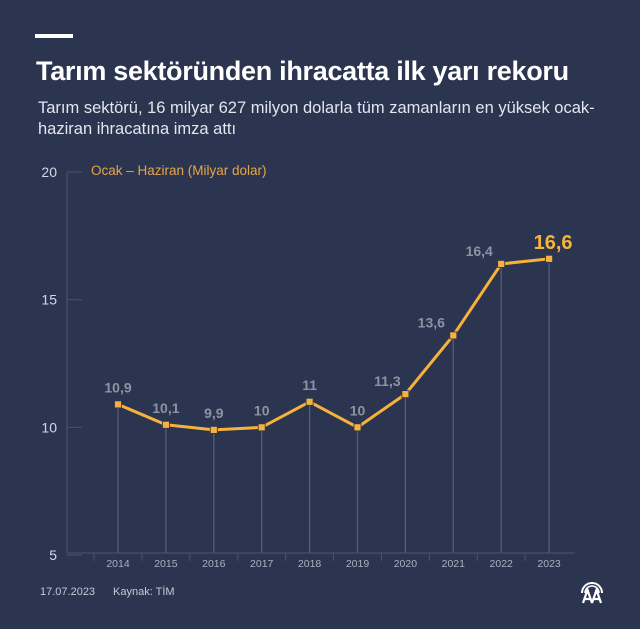 Image resolution: width=640 pixels, height=629 pixels. Describe the element at coordinates (49, 300) in the screenshot. I see `y-tick-label: 15` at that location.